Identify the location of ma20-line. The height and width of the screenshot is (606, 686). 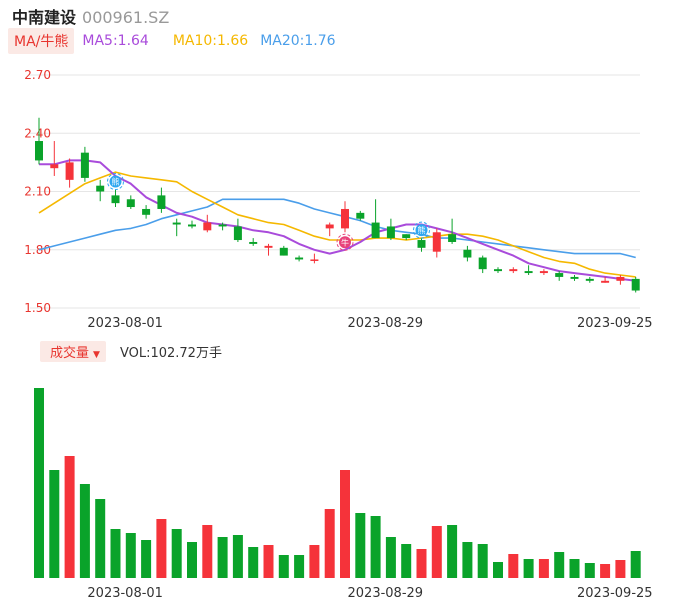
(337, 228).